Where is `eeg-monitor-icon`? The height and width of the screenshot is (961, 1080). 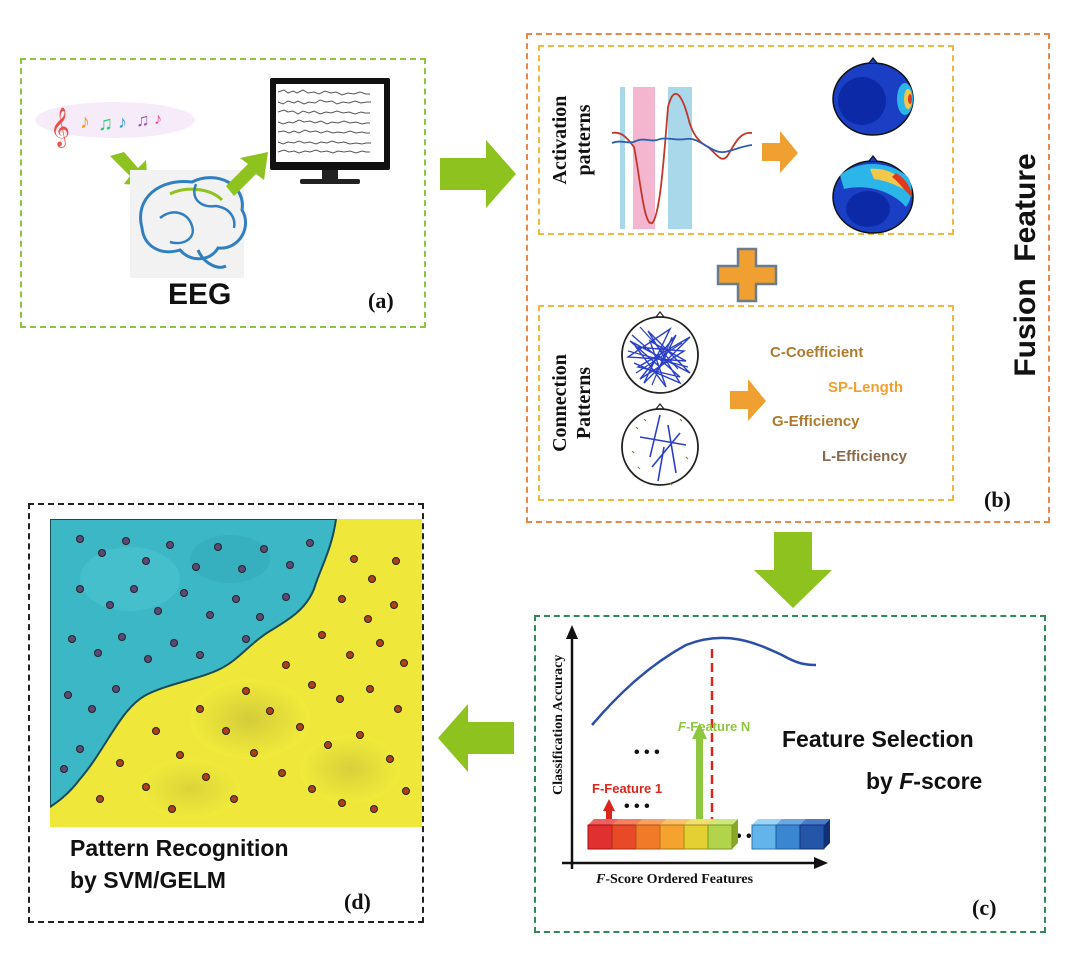
eeg-monitor-icon is located at coordinates (330, 131).